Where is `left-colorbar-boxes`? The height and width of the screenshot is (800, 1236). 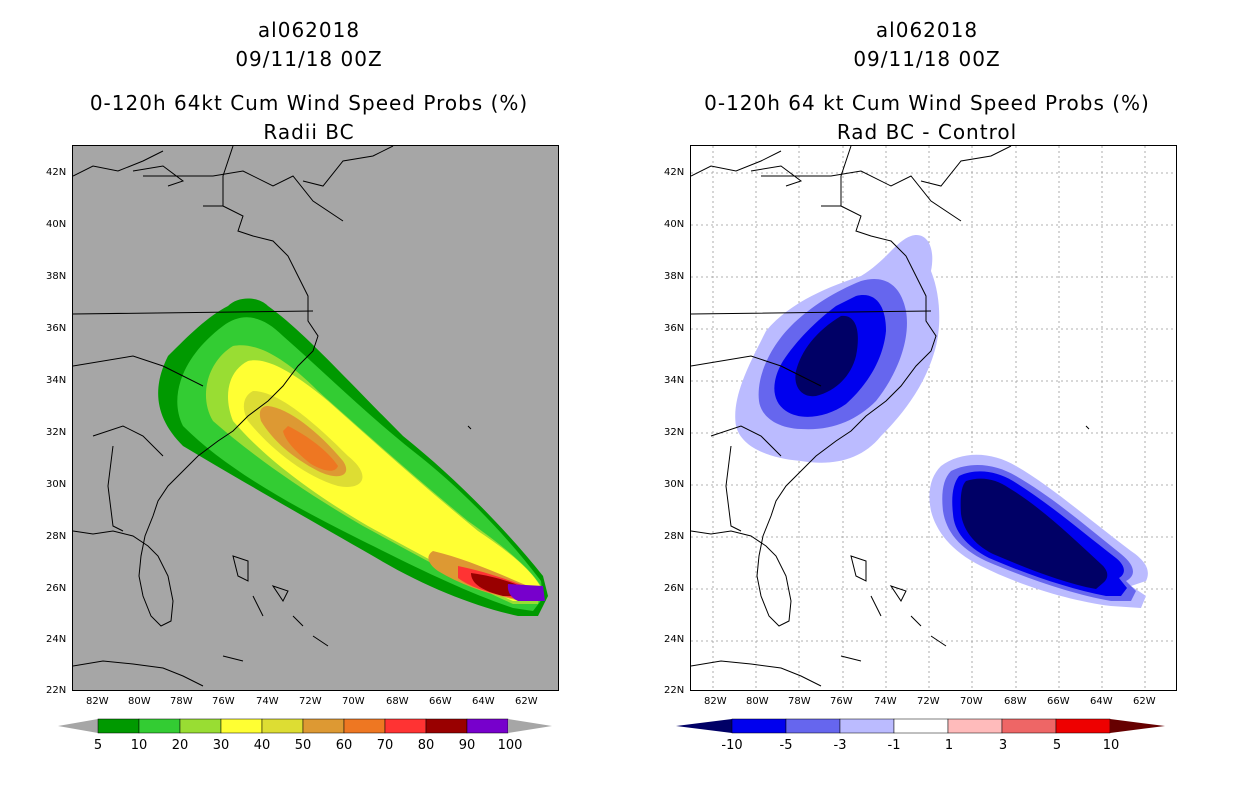 left-colorbar-boxes is located at coordinates (303, 726).